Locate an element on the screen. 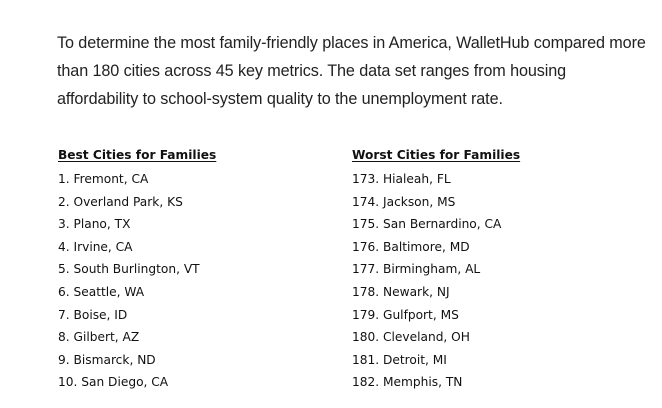 This screenshot has width=662, height=408. list-item: 5. South Burlington, VT is located at coordinates (129, 269).